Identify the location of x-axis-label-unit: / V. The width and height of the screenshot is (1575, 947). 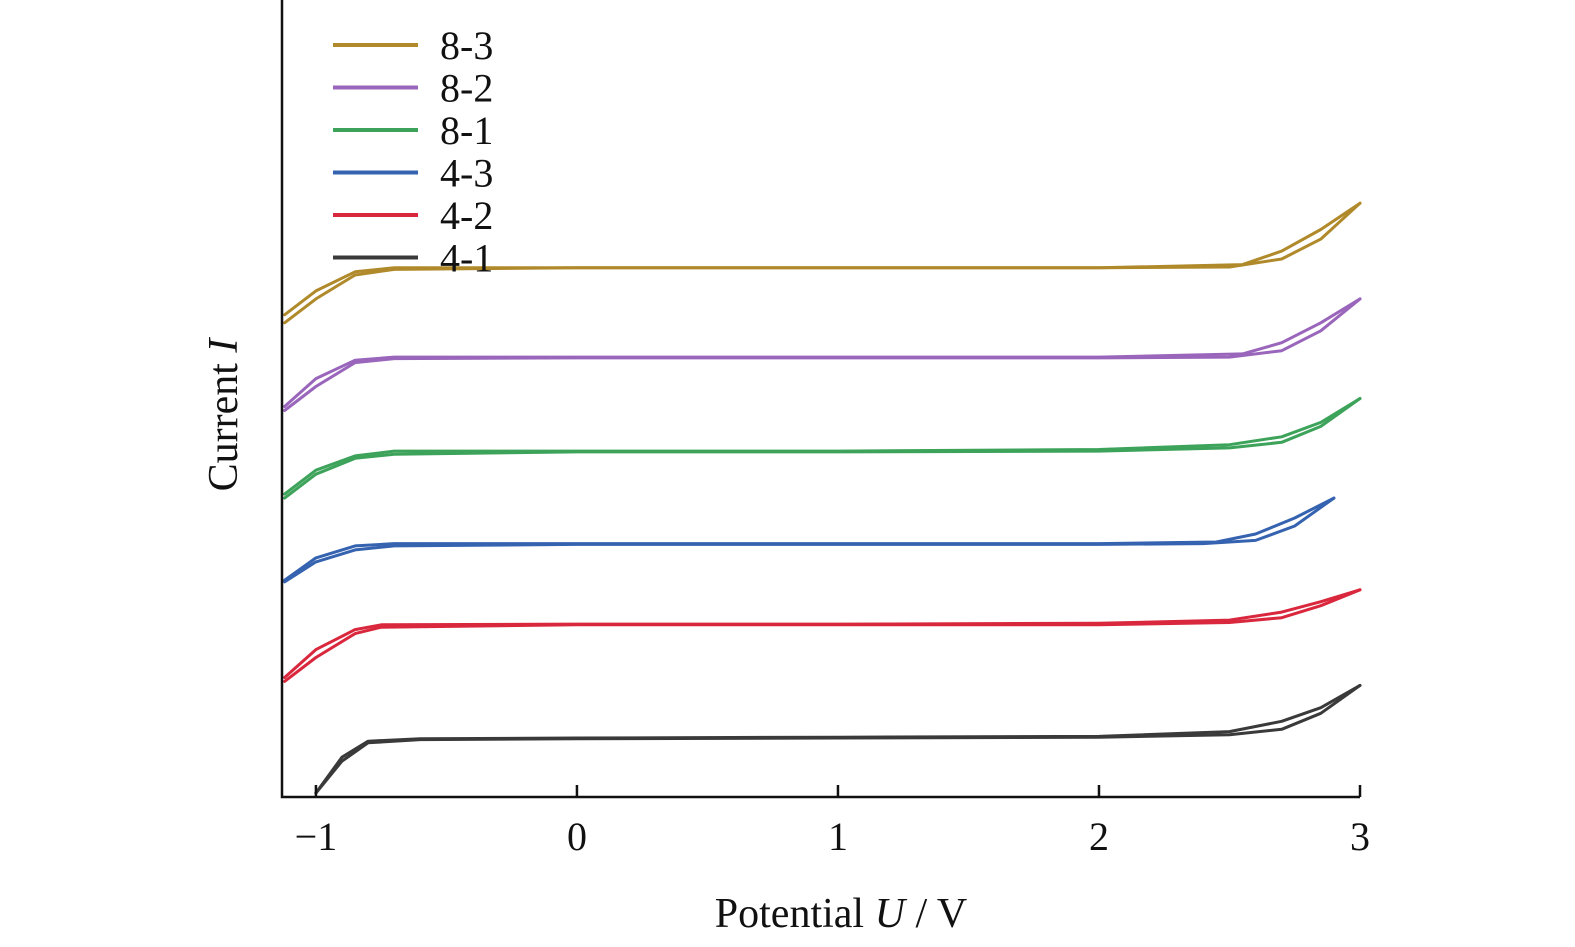
(936, 914).